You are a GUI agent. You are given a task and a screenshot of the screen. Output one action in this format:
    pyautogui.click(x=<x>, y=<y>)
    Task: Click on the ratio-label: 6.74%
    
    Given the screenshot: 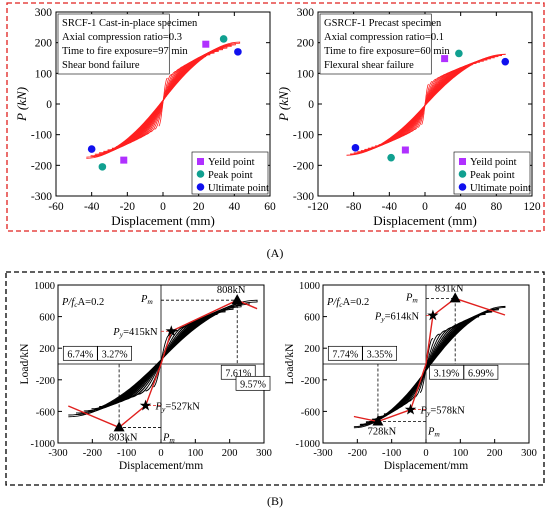 What is the action you would take?
    pyautogui.click(x=80, y=354)
    